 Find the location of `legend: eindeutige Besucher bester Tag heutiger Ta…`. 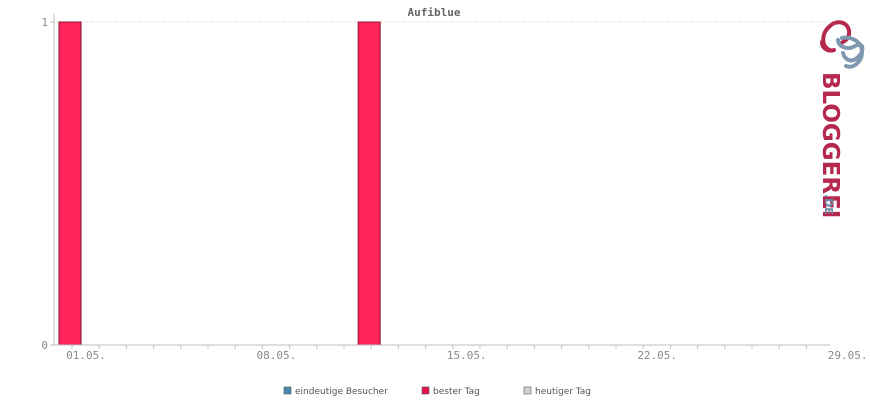

legend: eindeutige Besucher bester Tag heutiger Ta… is located at coordinates (437, 391).